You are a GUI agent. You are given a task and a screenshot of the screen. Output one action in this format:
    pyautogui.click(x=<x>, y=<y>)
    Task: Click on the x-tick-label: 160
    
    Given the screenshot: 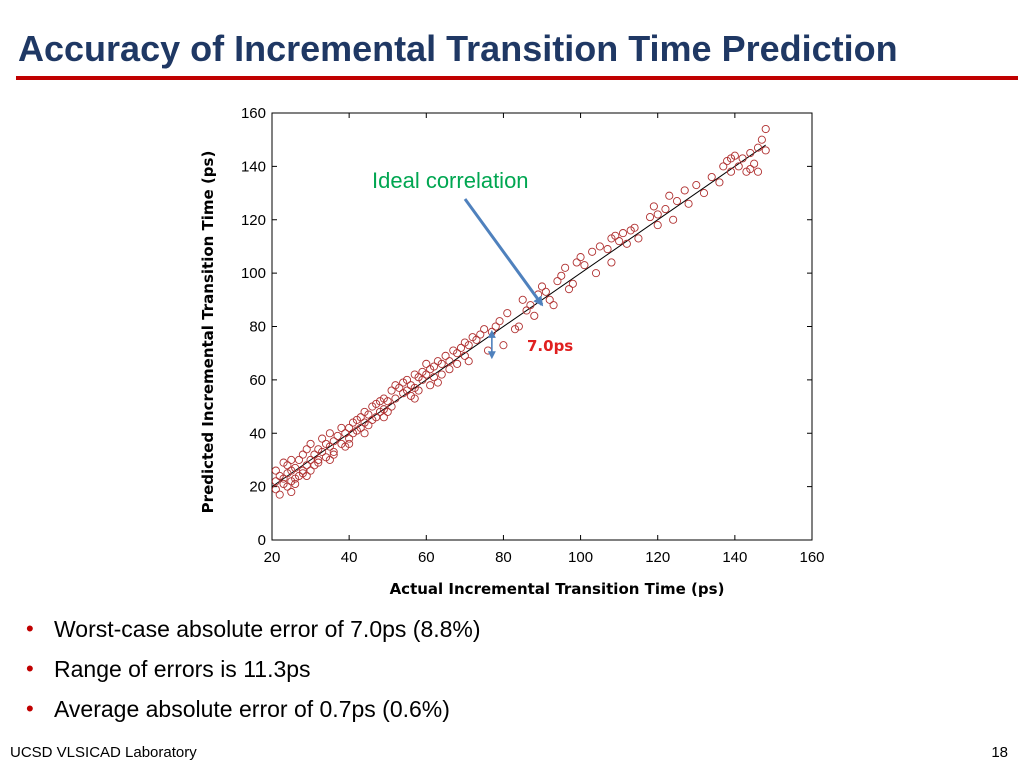 What is the action you would take?
    pyautogui.click(x=811, y=557)
    